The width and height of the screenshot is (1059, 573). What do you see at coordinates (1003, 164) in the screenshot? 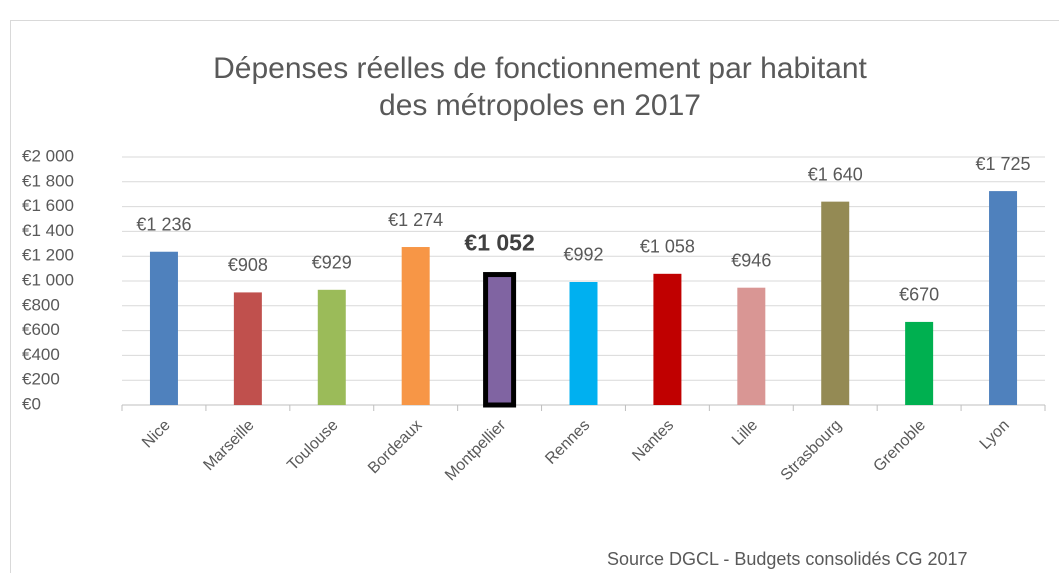
I see `data-label: €1 725` at bounding box center [1003, 164].